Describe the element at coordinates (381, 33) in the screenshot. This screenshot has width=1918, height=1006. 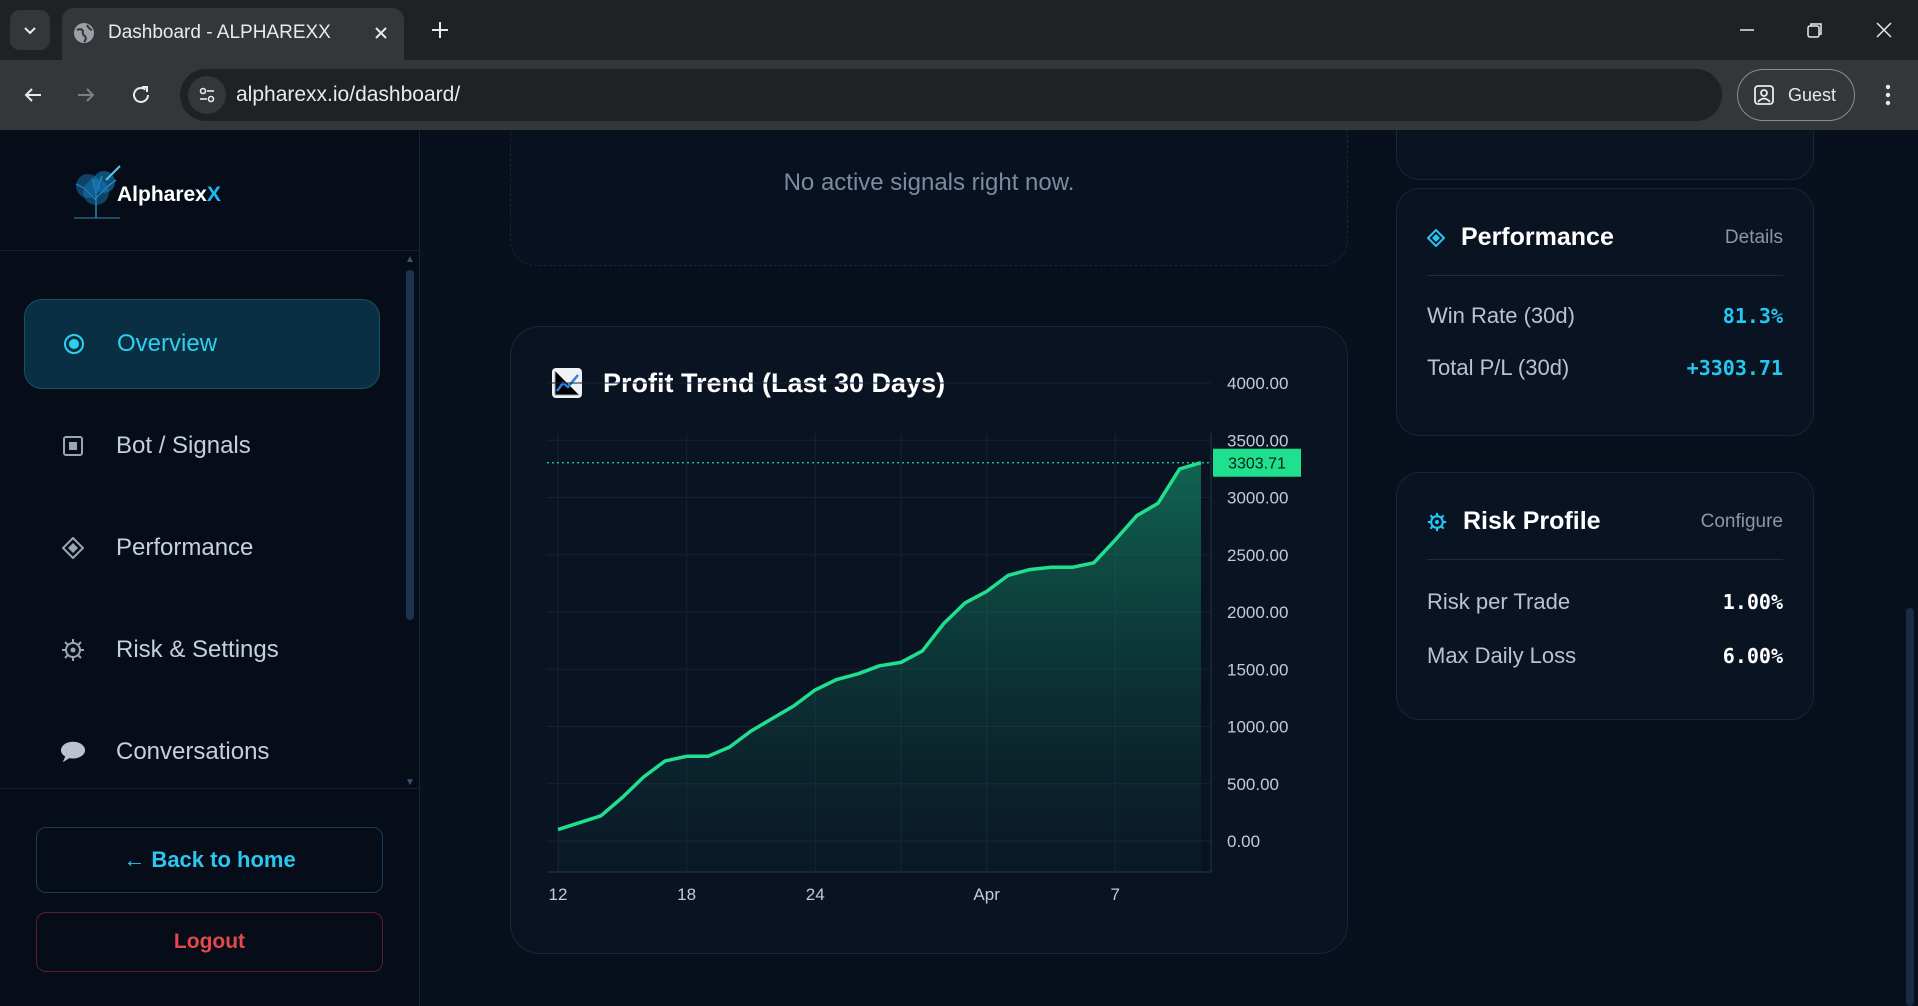
I see `close-icon` at that location.